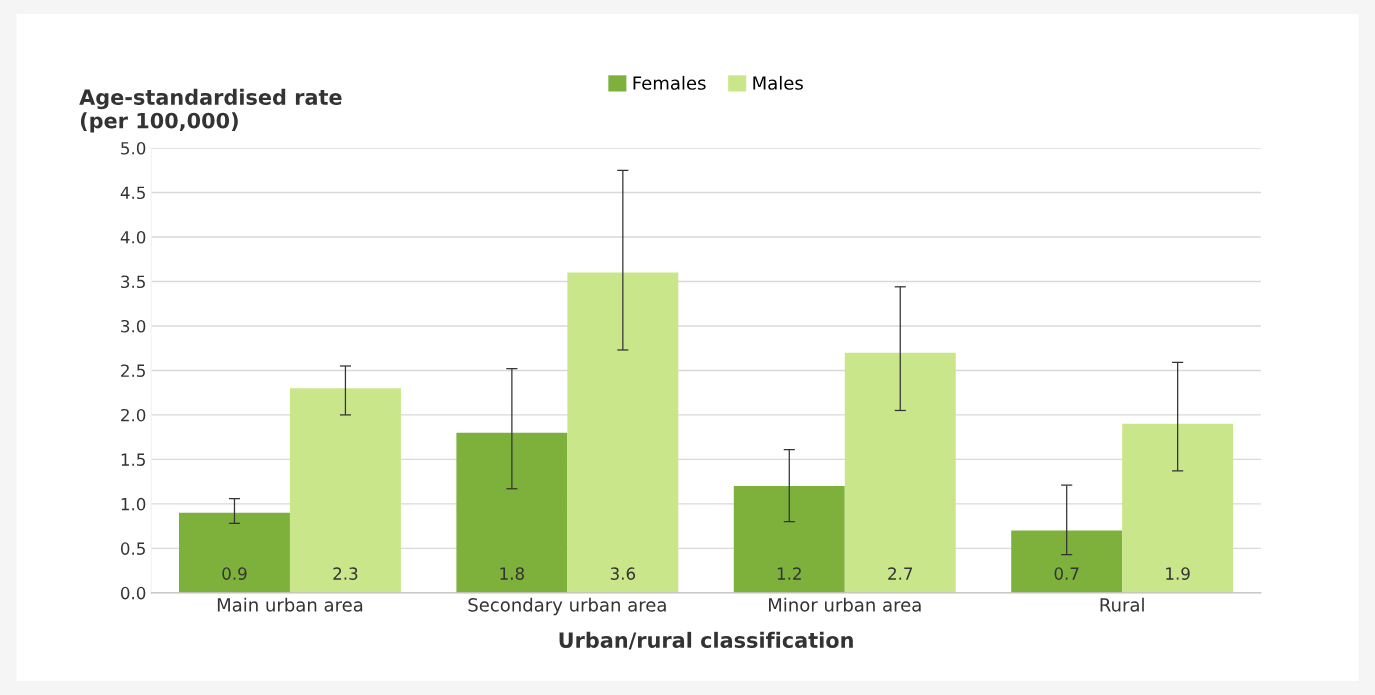 The width and height of the screenshot is (1375, 695). What do you see at coordinates (1066, 573) in the screenshot?
I see `data-label: 0.7` at bounding box center [1066, 573].